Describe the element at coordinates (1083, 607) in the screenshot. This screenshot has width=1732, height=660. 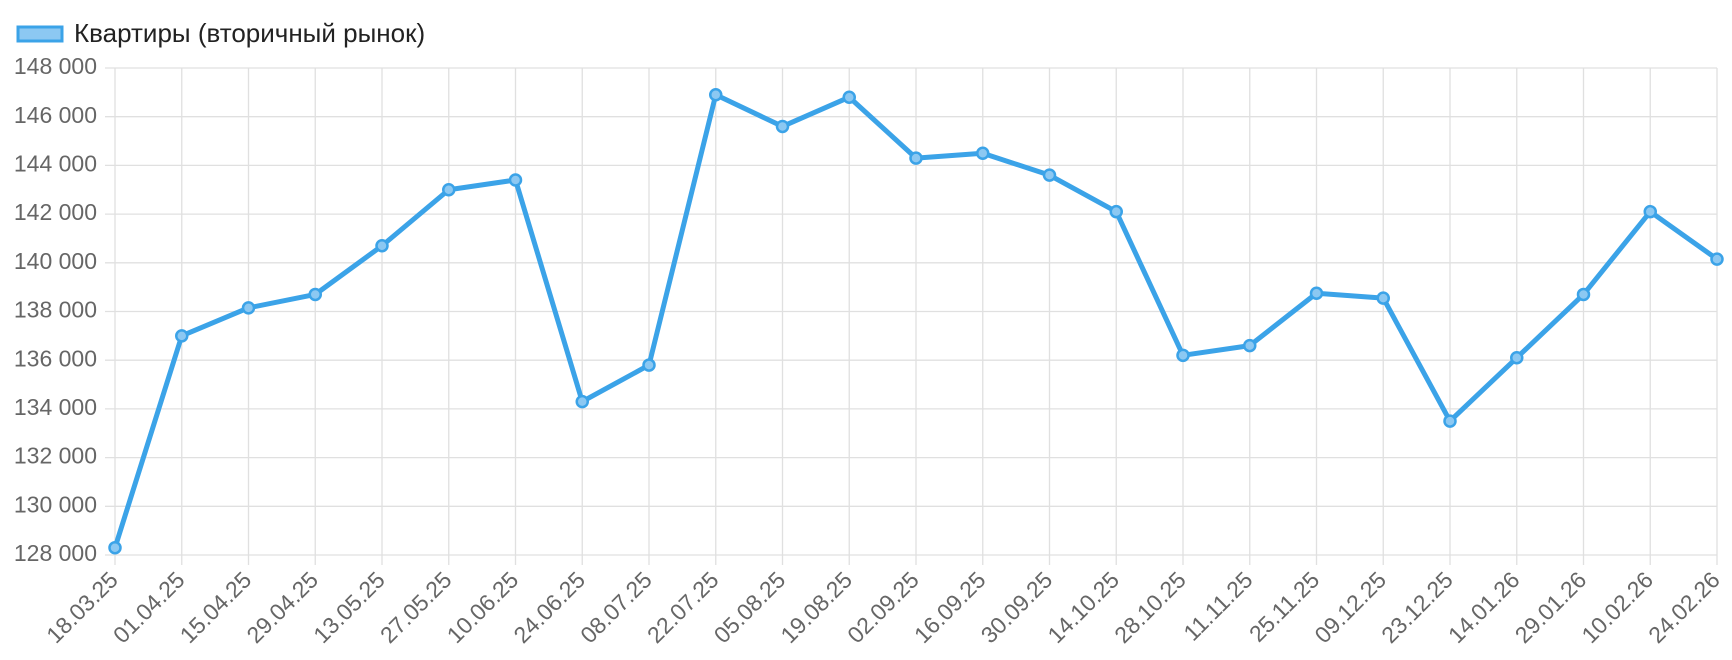
I see `x-tick-label: 14.10.25` at that location.